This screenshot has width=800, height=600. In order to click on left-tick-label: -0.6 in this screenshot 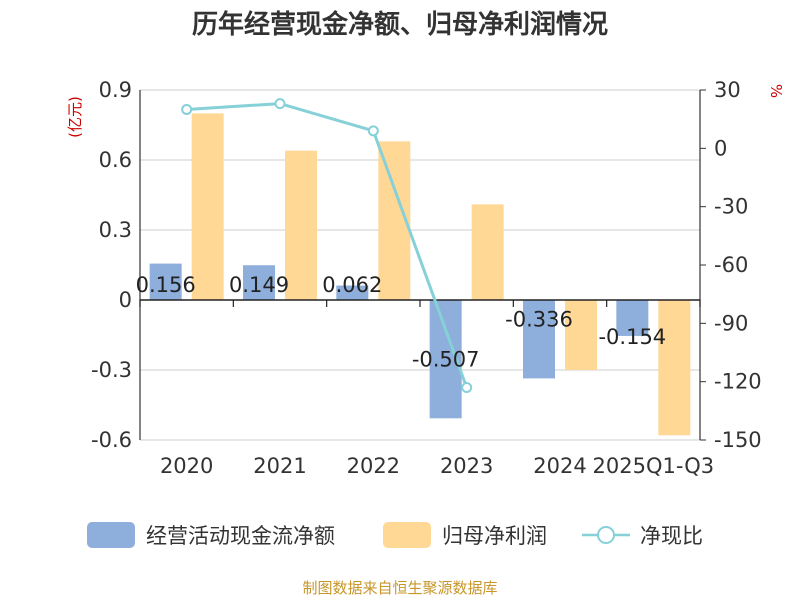, I will do `click(111, 440)`.